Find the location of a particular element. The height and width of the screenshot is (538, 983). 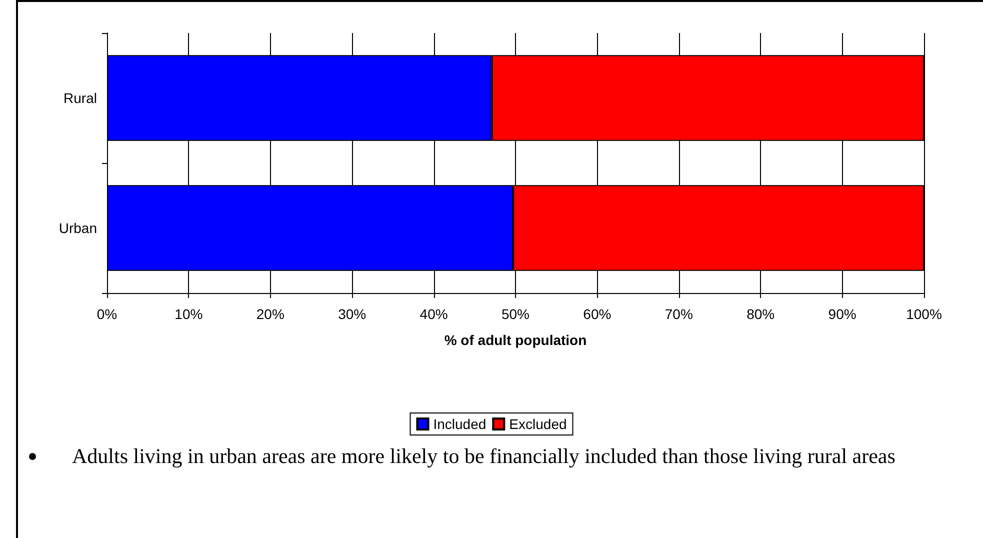

x-tick-label: 60% is located at coordinates (597, 314).